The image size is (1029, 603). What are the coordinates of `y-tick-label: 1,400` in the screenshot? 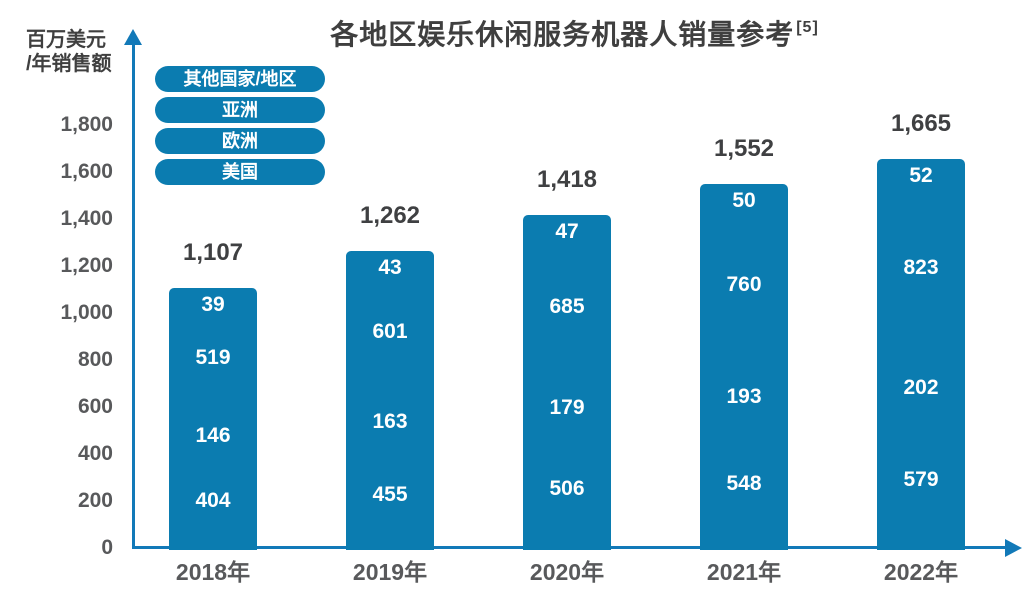 It's located at (86, 218).